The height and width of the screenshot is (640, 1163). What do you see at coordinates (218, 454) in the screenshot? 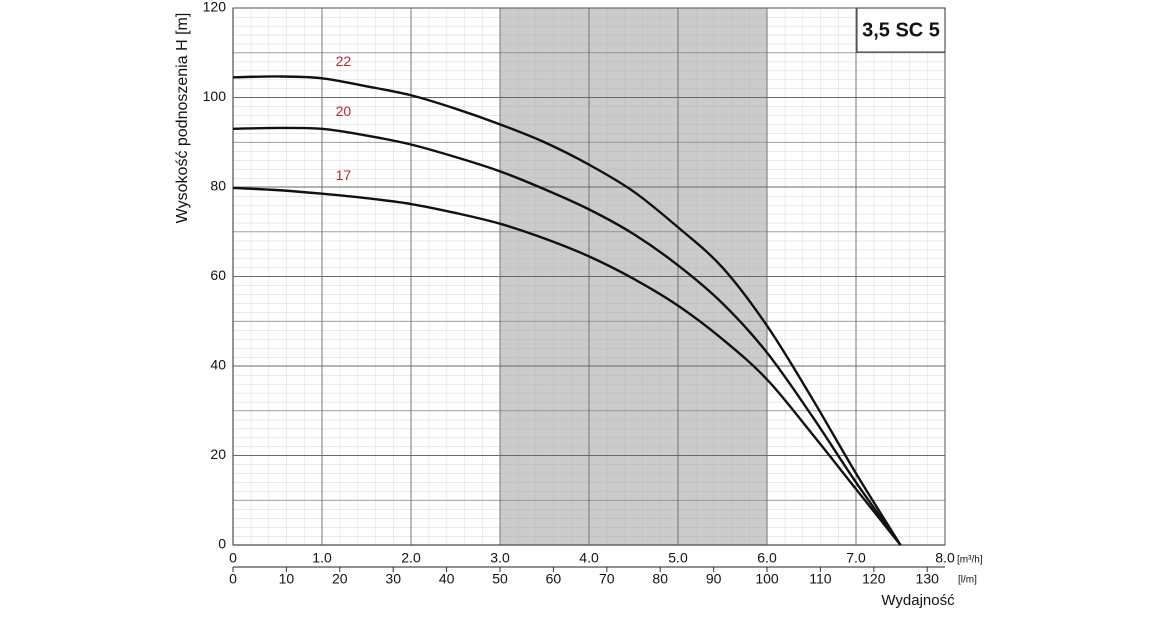
I see `y-tick-label: 20` at bounding box center [218, 454].